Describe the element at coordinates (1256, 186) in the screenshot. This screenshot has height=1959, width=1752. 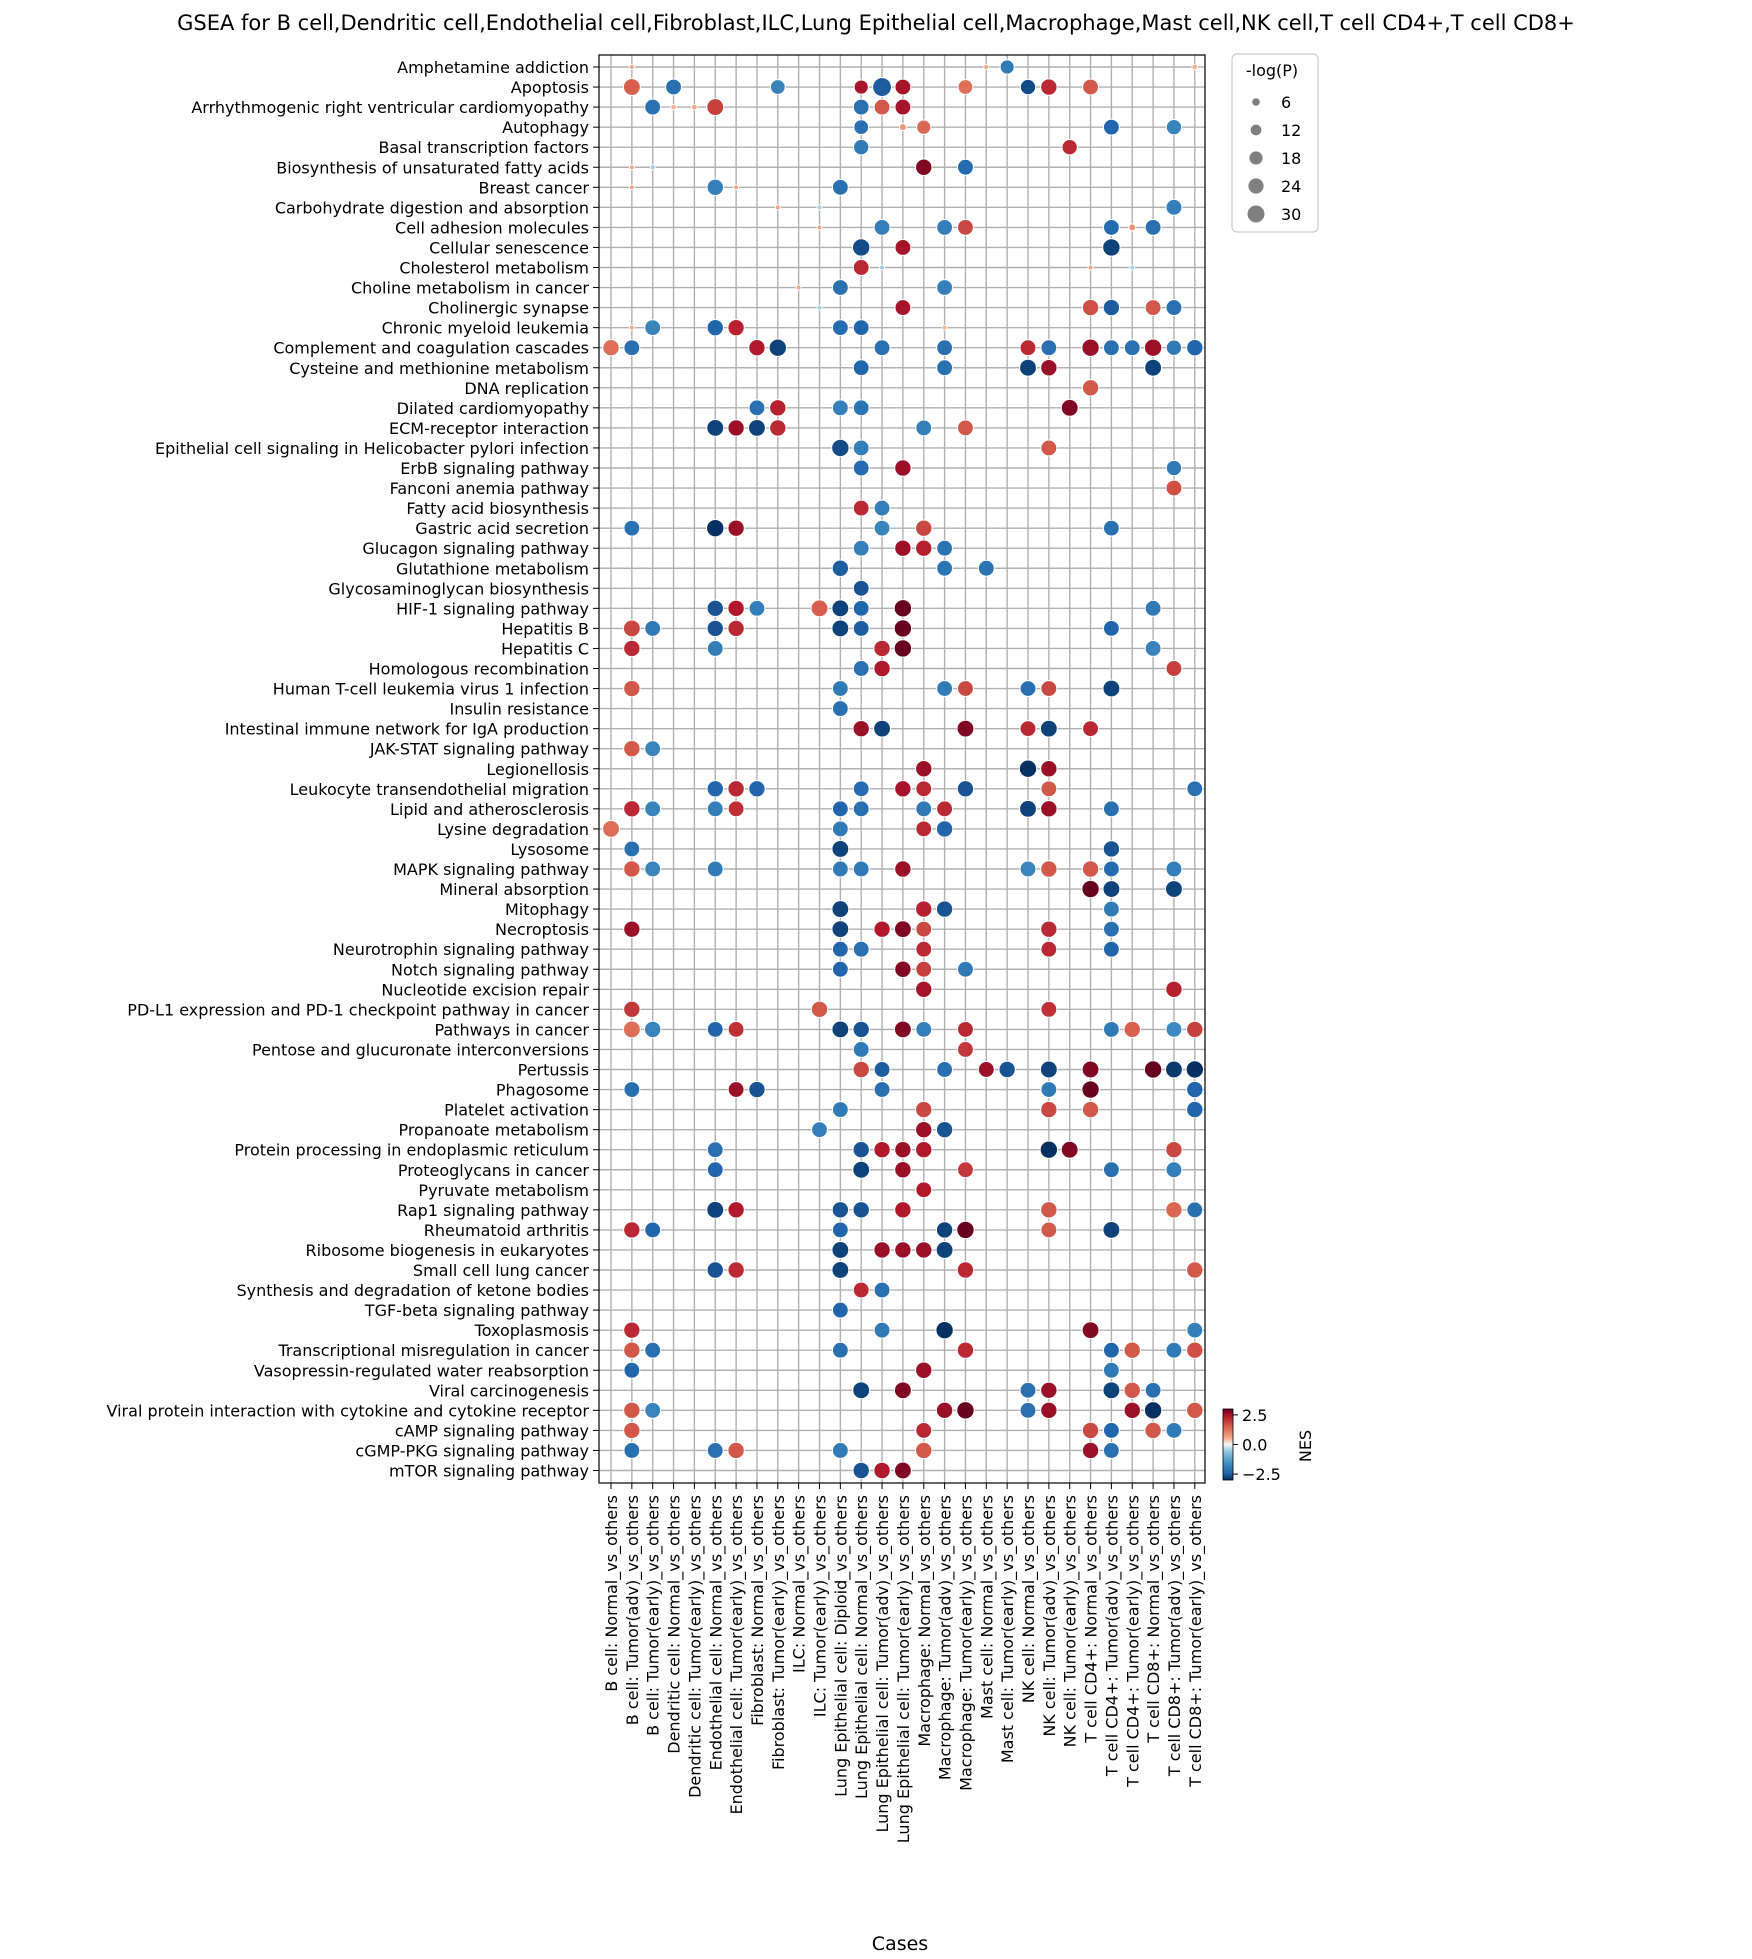
I see `size-legend-dot` at that location.